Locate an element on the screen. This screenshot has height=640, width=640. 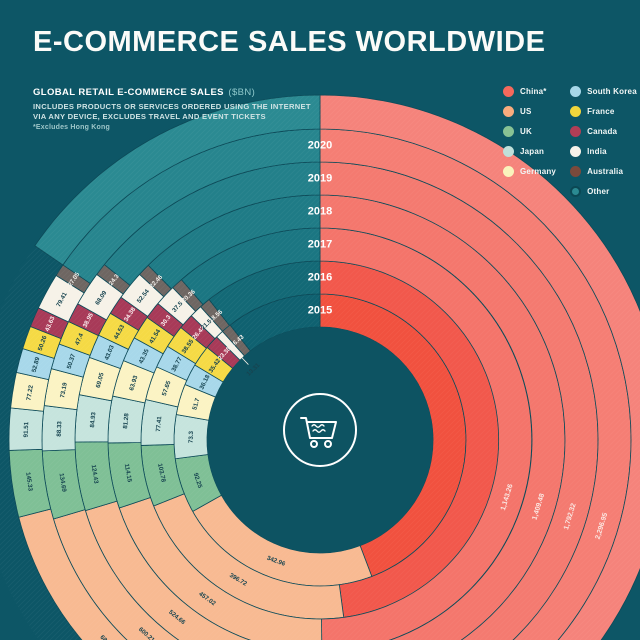
subtitle-unit: ($BN) is located at coordinates (242, 92).